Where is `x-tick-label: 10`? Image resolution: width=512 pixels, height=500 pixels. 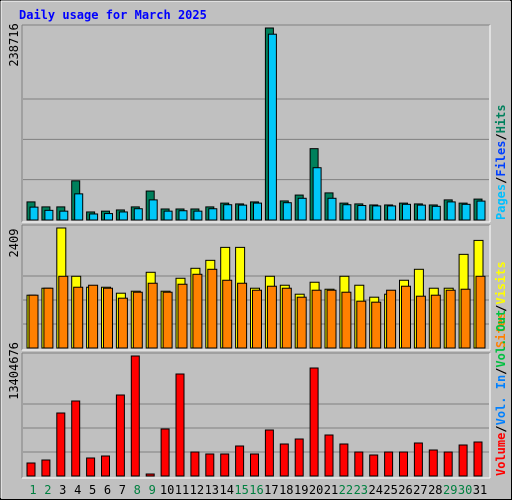
x-tick-label: 10 is located at coordinates (167, 490).